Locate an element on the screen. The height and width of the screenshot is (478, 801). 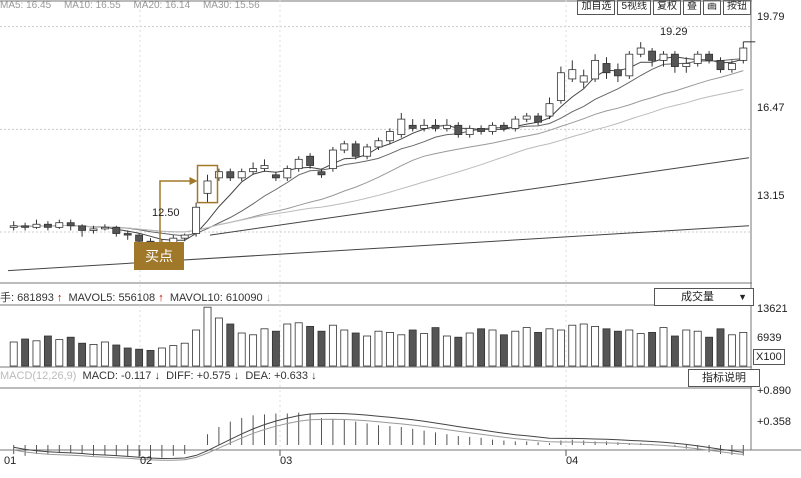
x-tick-01: 01 is located at coordinates (10, 461).